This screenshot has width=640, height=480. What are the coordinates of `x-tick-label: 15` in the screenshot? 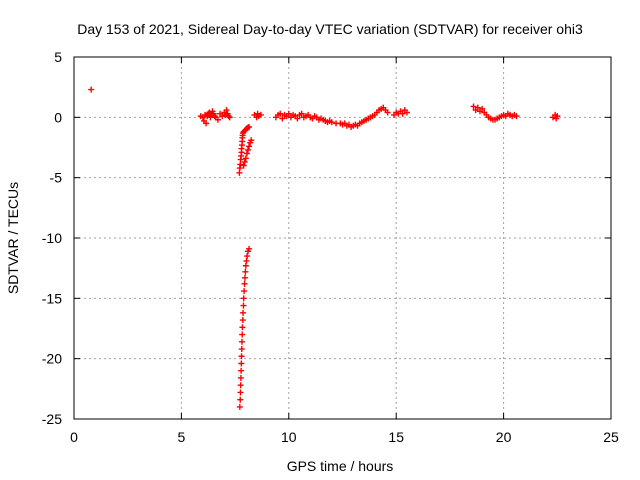 It's located at (396, 437).